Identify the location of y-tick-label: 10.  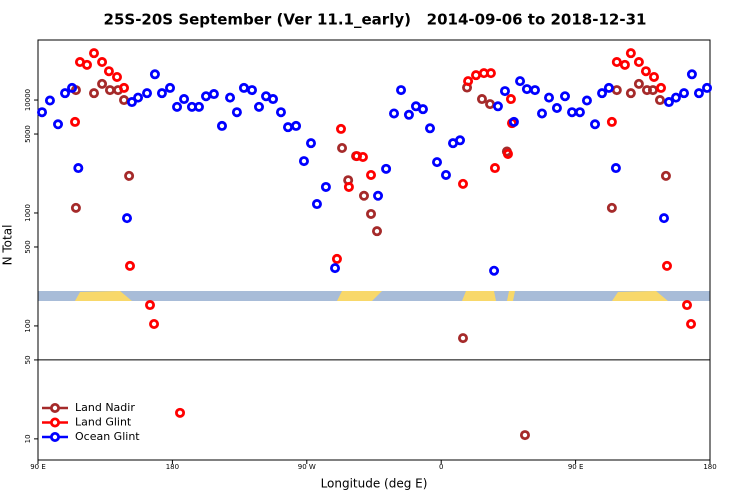
(28, 438).